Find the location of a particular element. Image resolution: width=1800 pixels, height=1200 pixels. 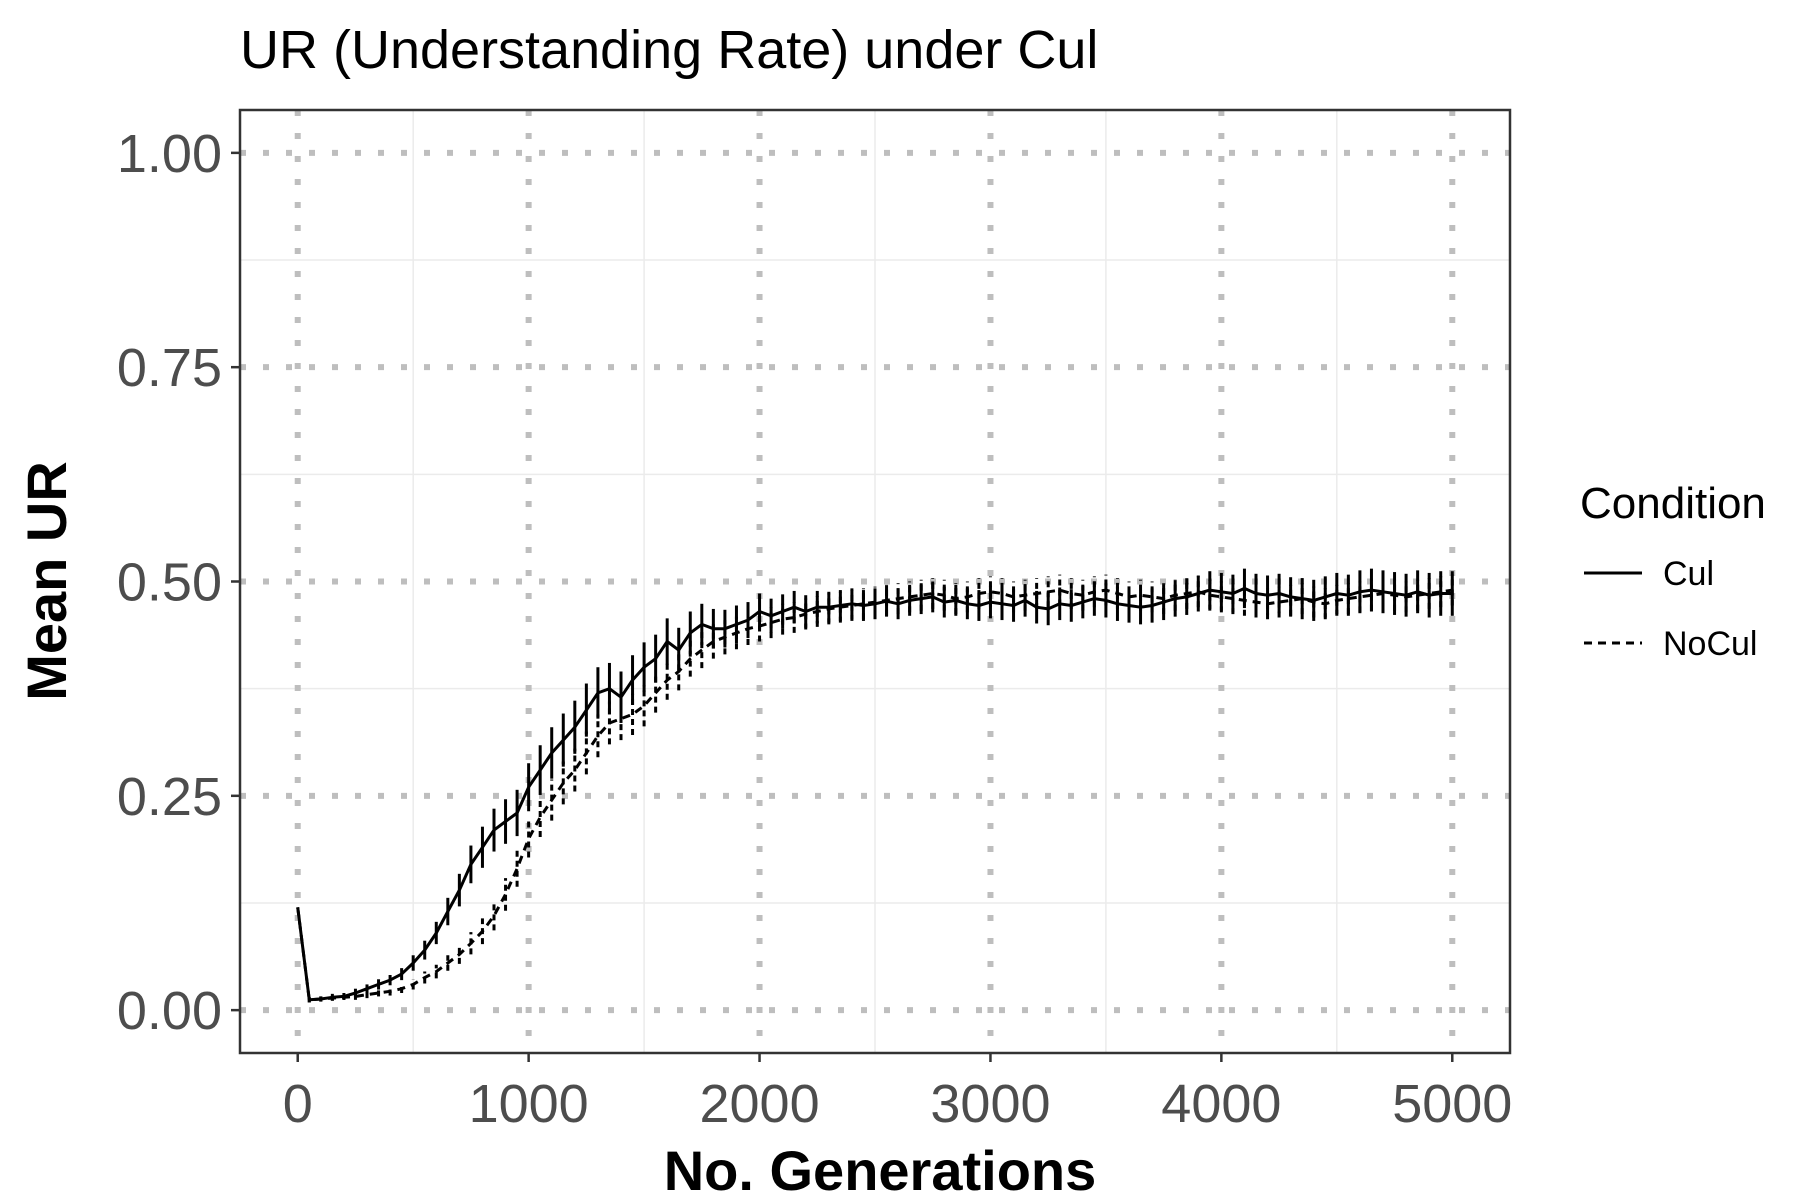

y-tick-label: 1.00 is located at coordinates (169, 154).